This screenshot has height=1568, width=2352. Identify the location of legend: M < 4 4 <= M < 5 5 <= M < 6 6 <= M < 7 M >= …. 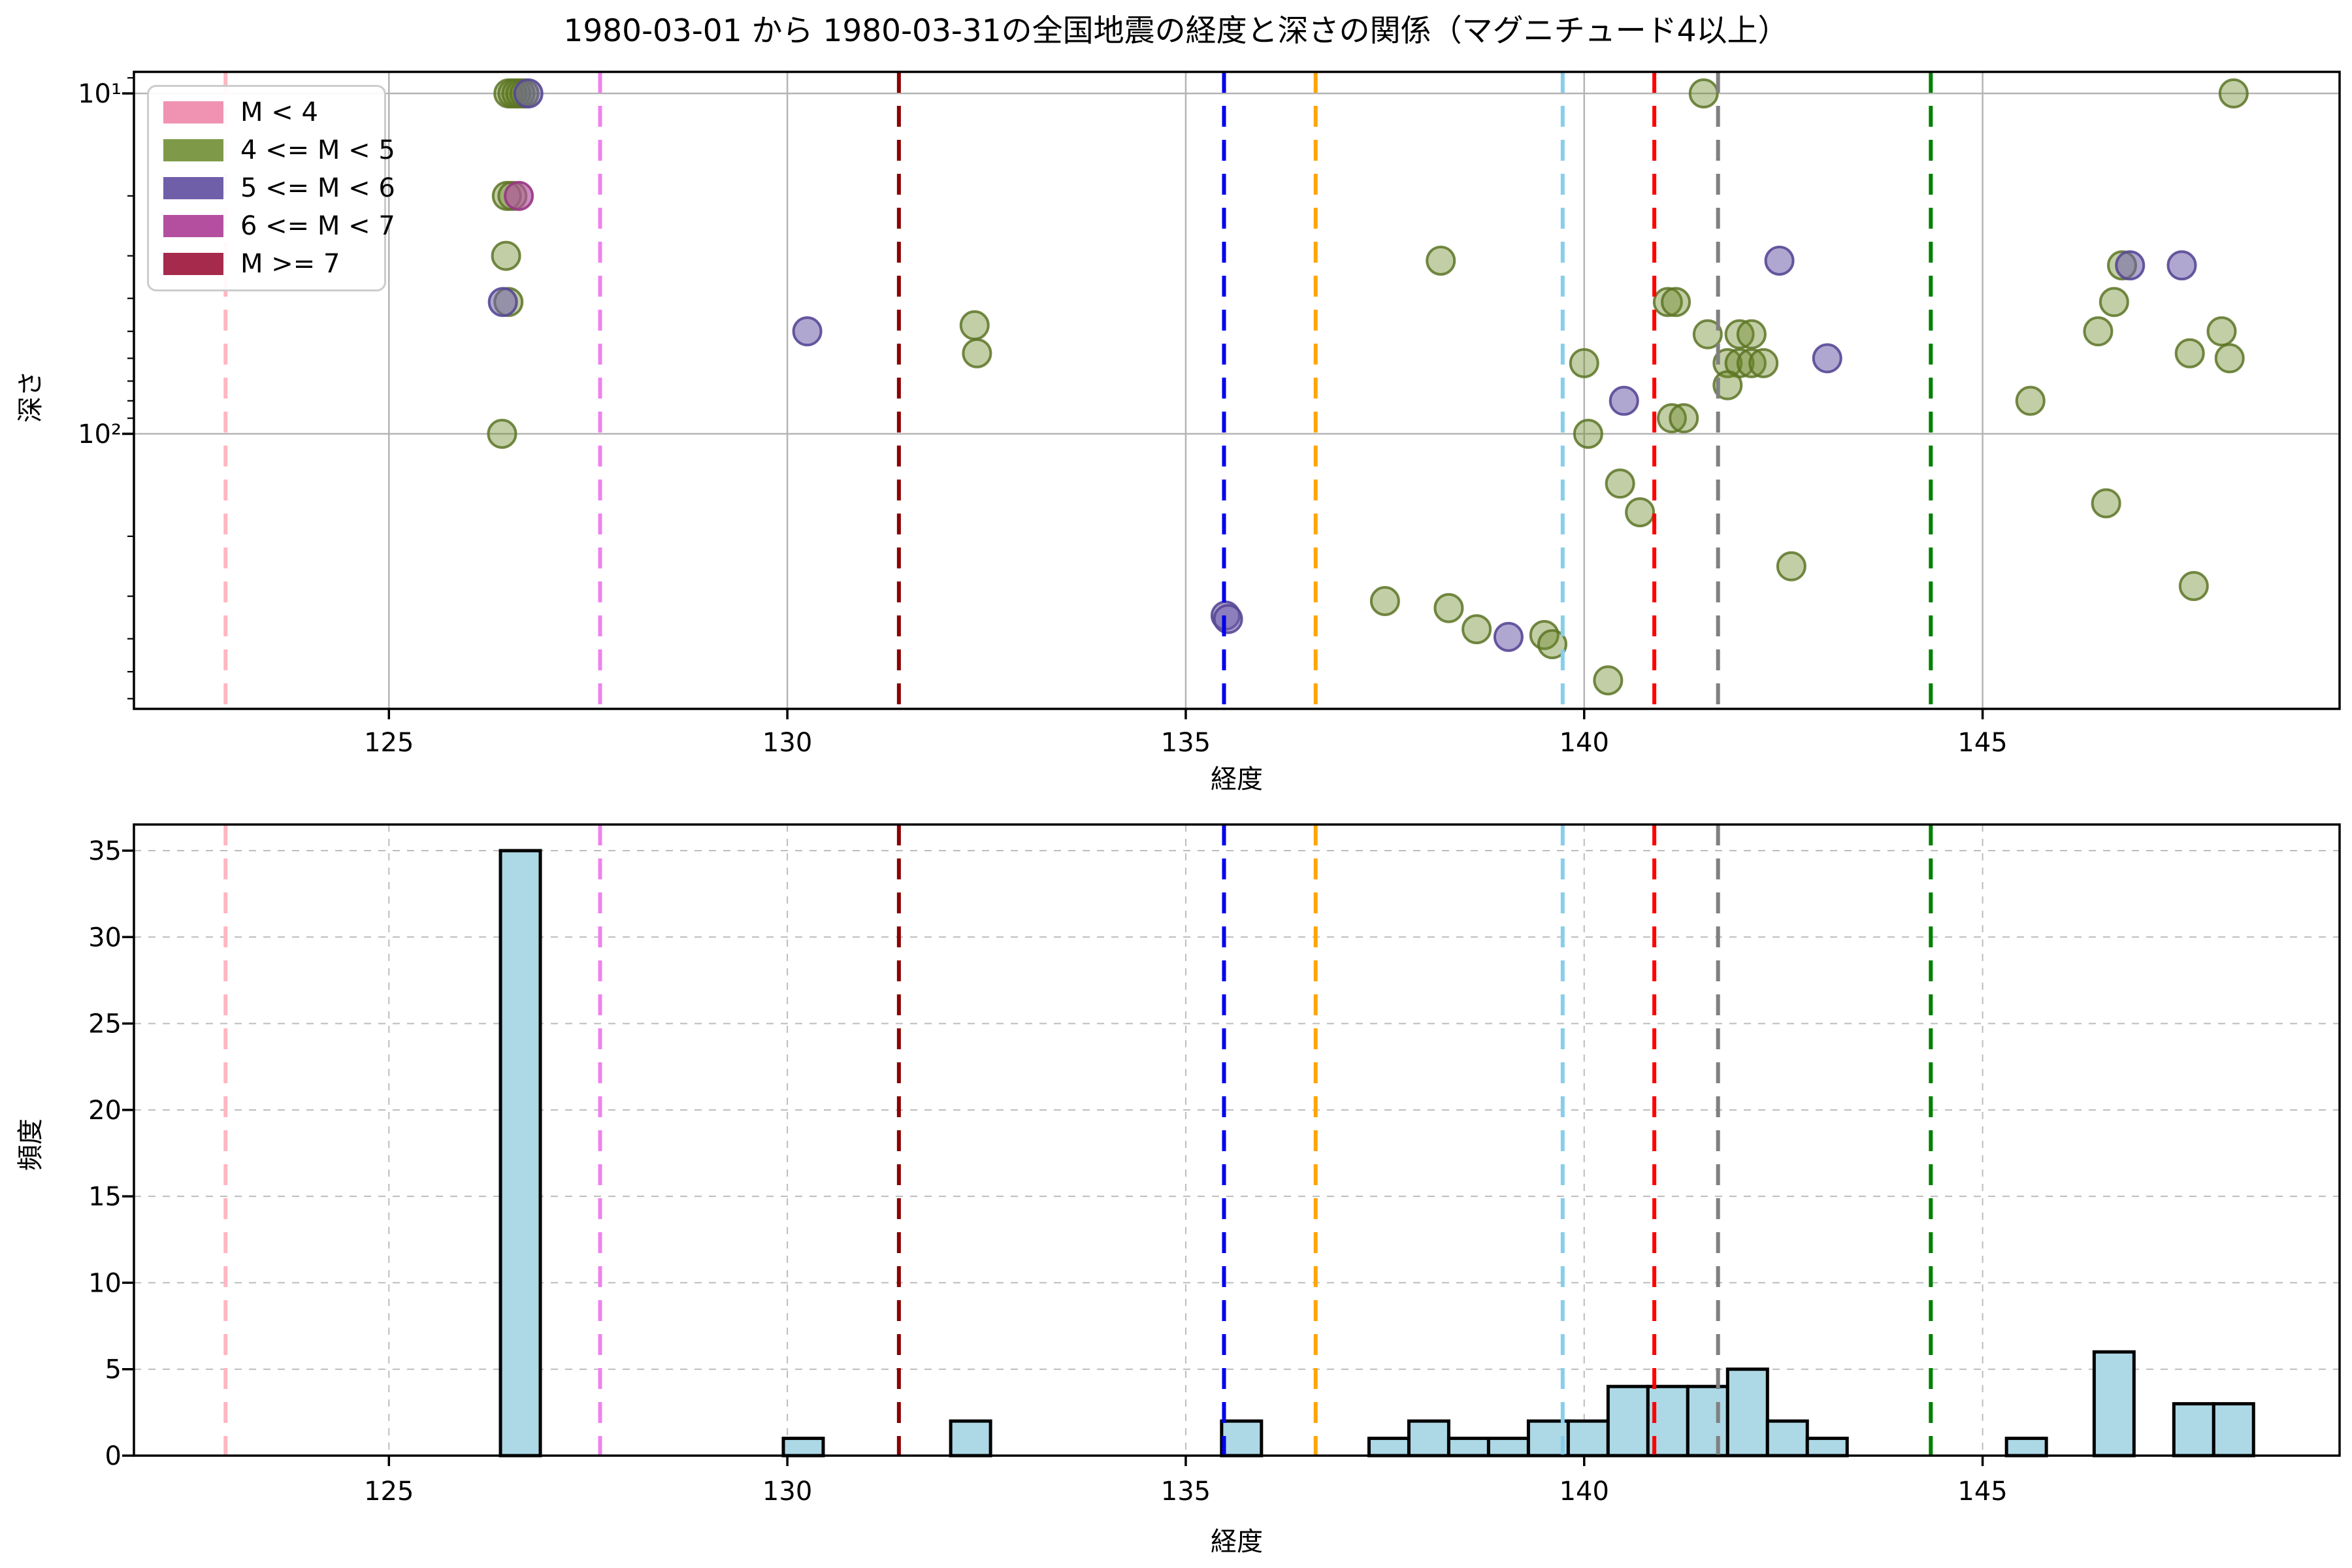
(271, 188).